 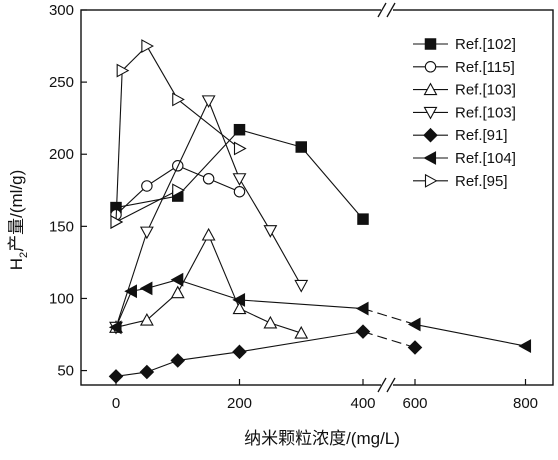 I want to click on legend-entry: Ref.[91], so click(x=460, y=135).